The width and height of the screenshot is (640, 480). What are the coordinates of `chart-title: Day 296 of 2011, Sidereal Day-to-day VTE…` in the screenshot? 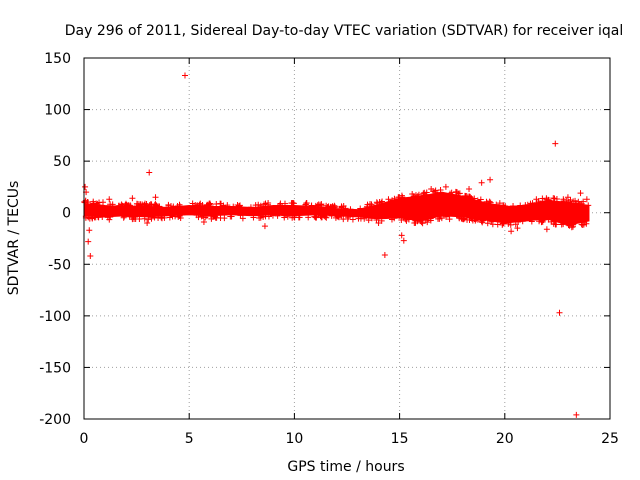 It's located at (344, 31).